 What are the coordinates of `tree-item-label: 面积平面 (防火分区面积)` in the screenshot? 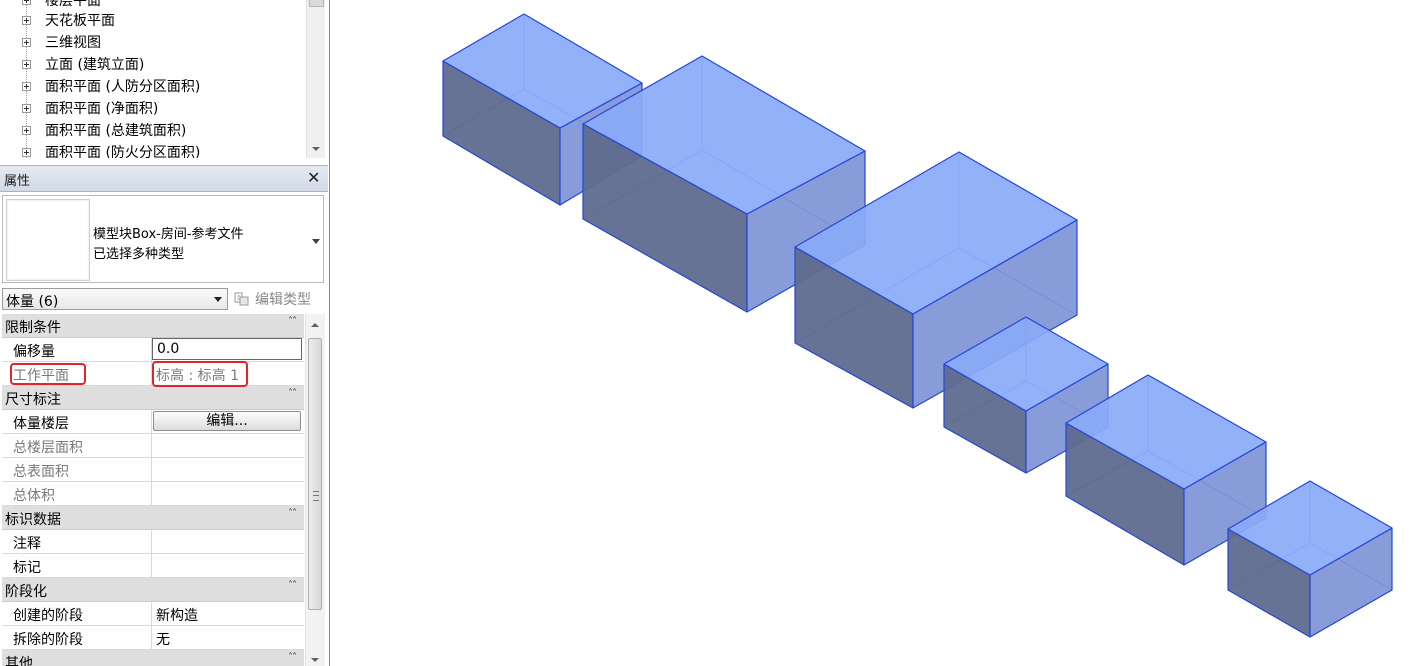 It's located at (123, 151).